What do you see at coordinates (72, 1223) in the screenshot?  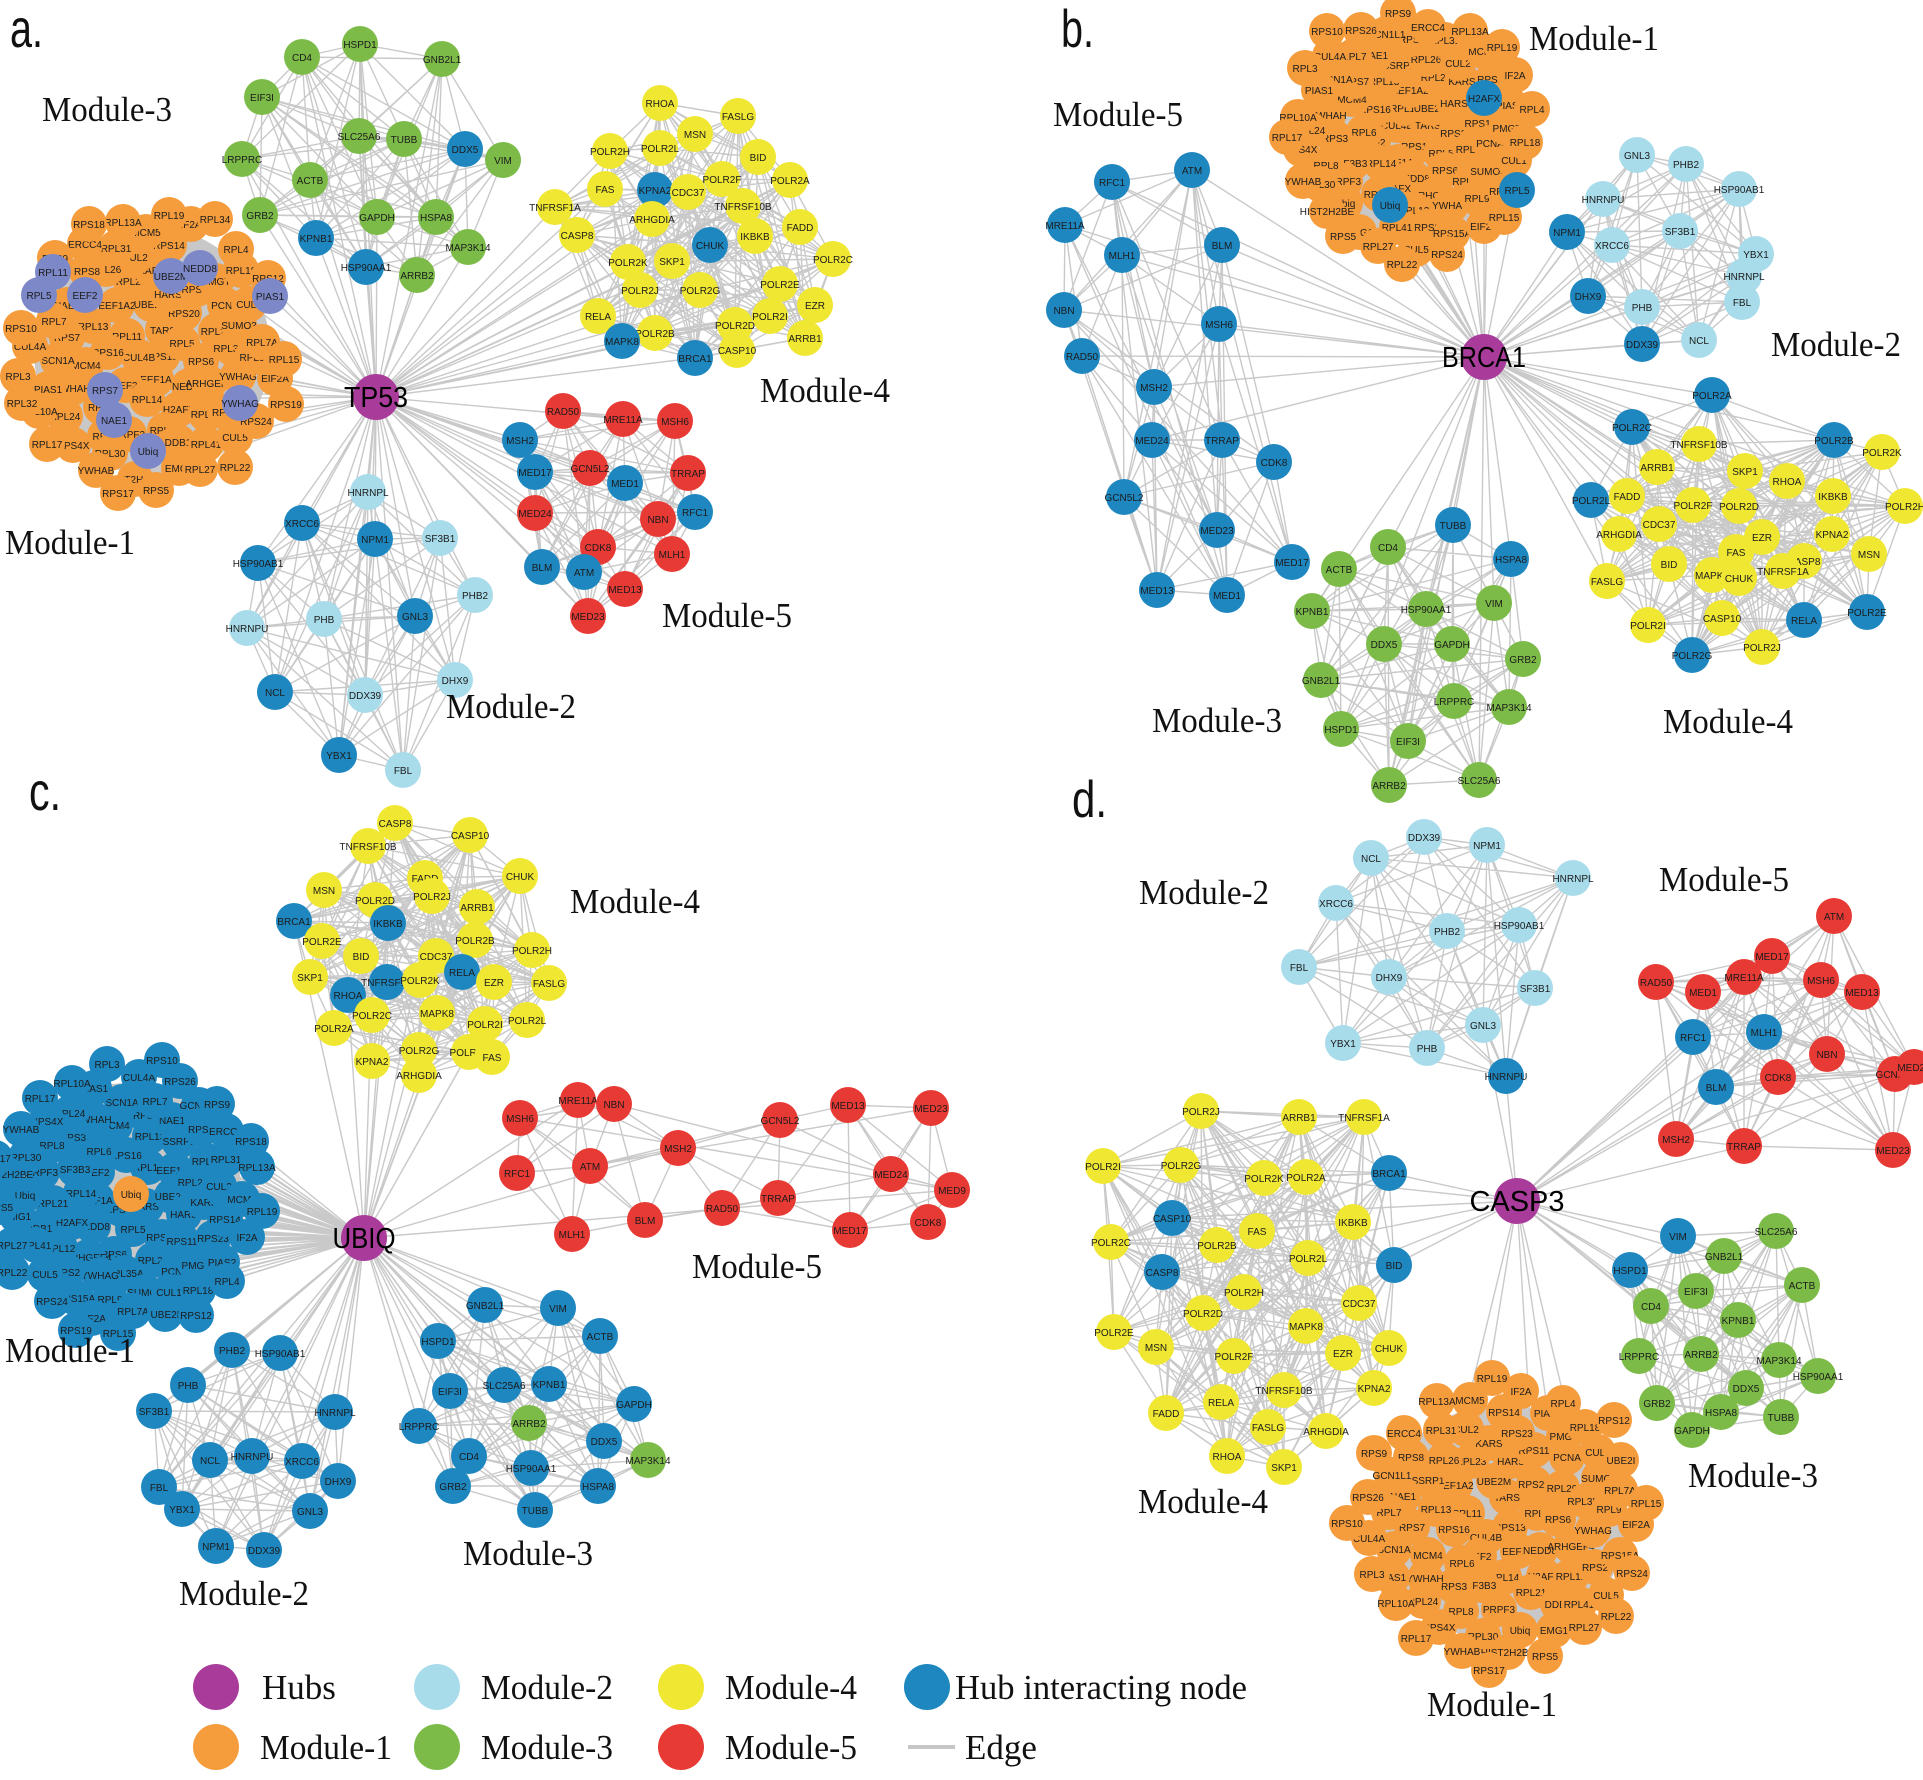 I see `svg-text: H2AFX` at bounding box center [72, 1223].